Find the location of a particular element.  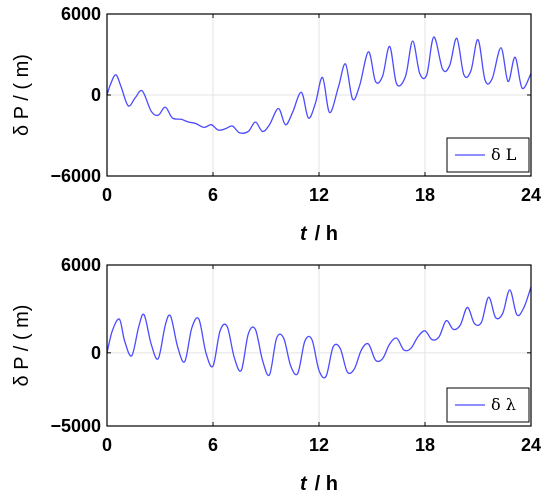

y-tick-label: −5000 is located at coordinates (75, 426).